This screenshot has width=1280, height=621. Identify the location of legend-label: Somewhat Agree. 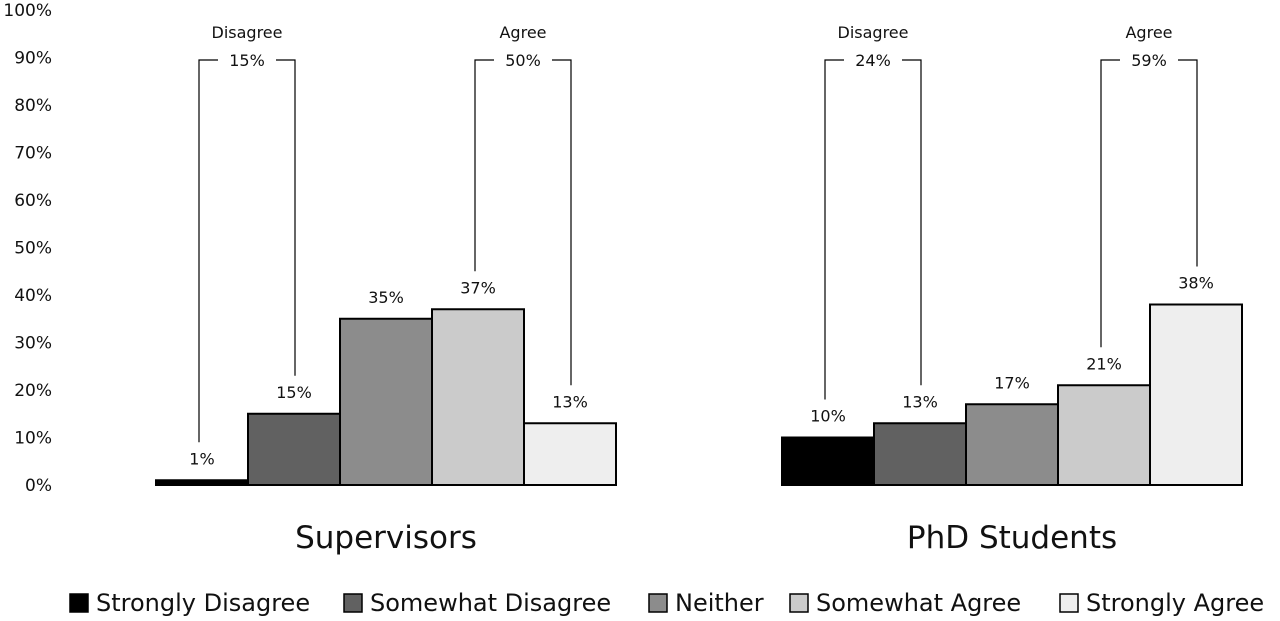
(918, 603).